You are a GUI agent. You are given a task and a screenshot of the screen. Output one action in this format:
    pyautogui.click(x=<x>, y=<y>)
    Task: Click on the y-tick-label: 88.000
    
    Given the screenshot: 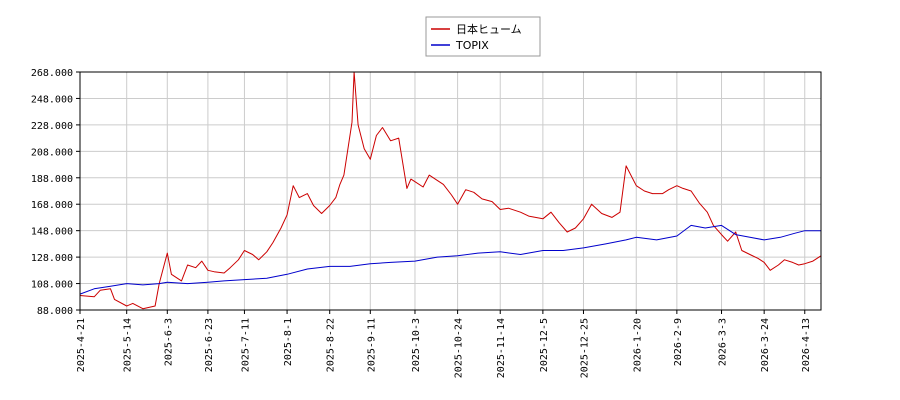 What is the action you would take?
    pyautogui.click(x=55, y=311)
    